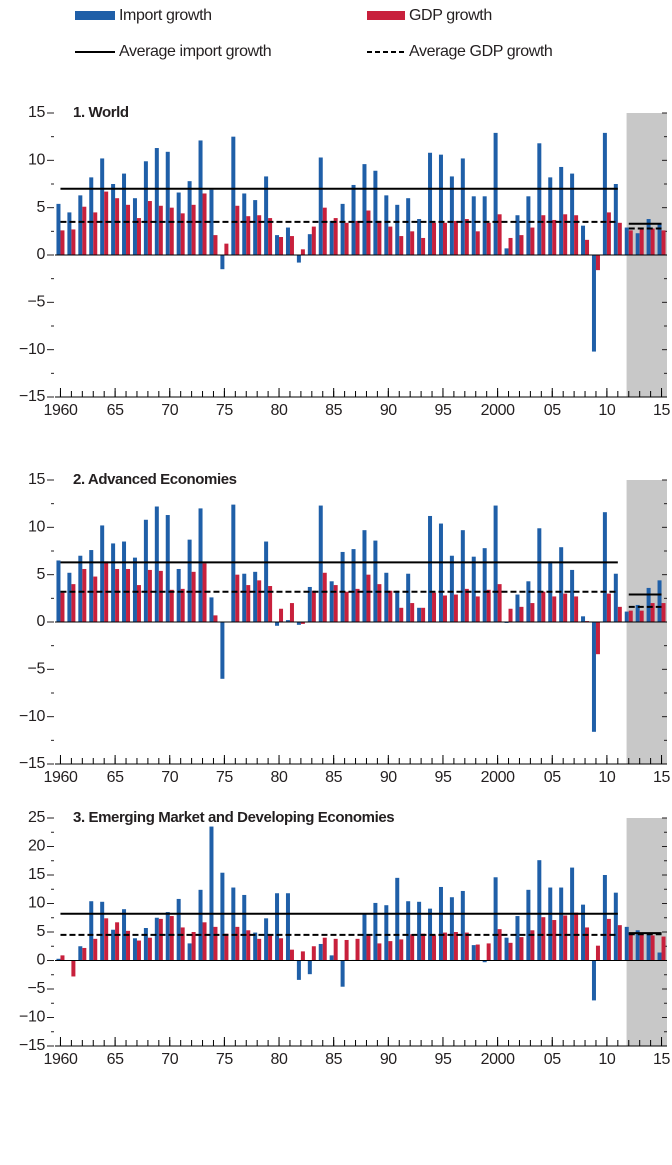 The image size is (672, 1165). What do you see at coordinates (442, 777) in the screenshot?
I see `x-tick-label: 95` at bounding box center [442, 777].